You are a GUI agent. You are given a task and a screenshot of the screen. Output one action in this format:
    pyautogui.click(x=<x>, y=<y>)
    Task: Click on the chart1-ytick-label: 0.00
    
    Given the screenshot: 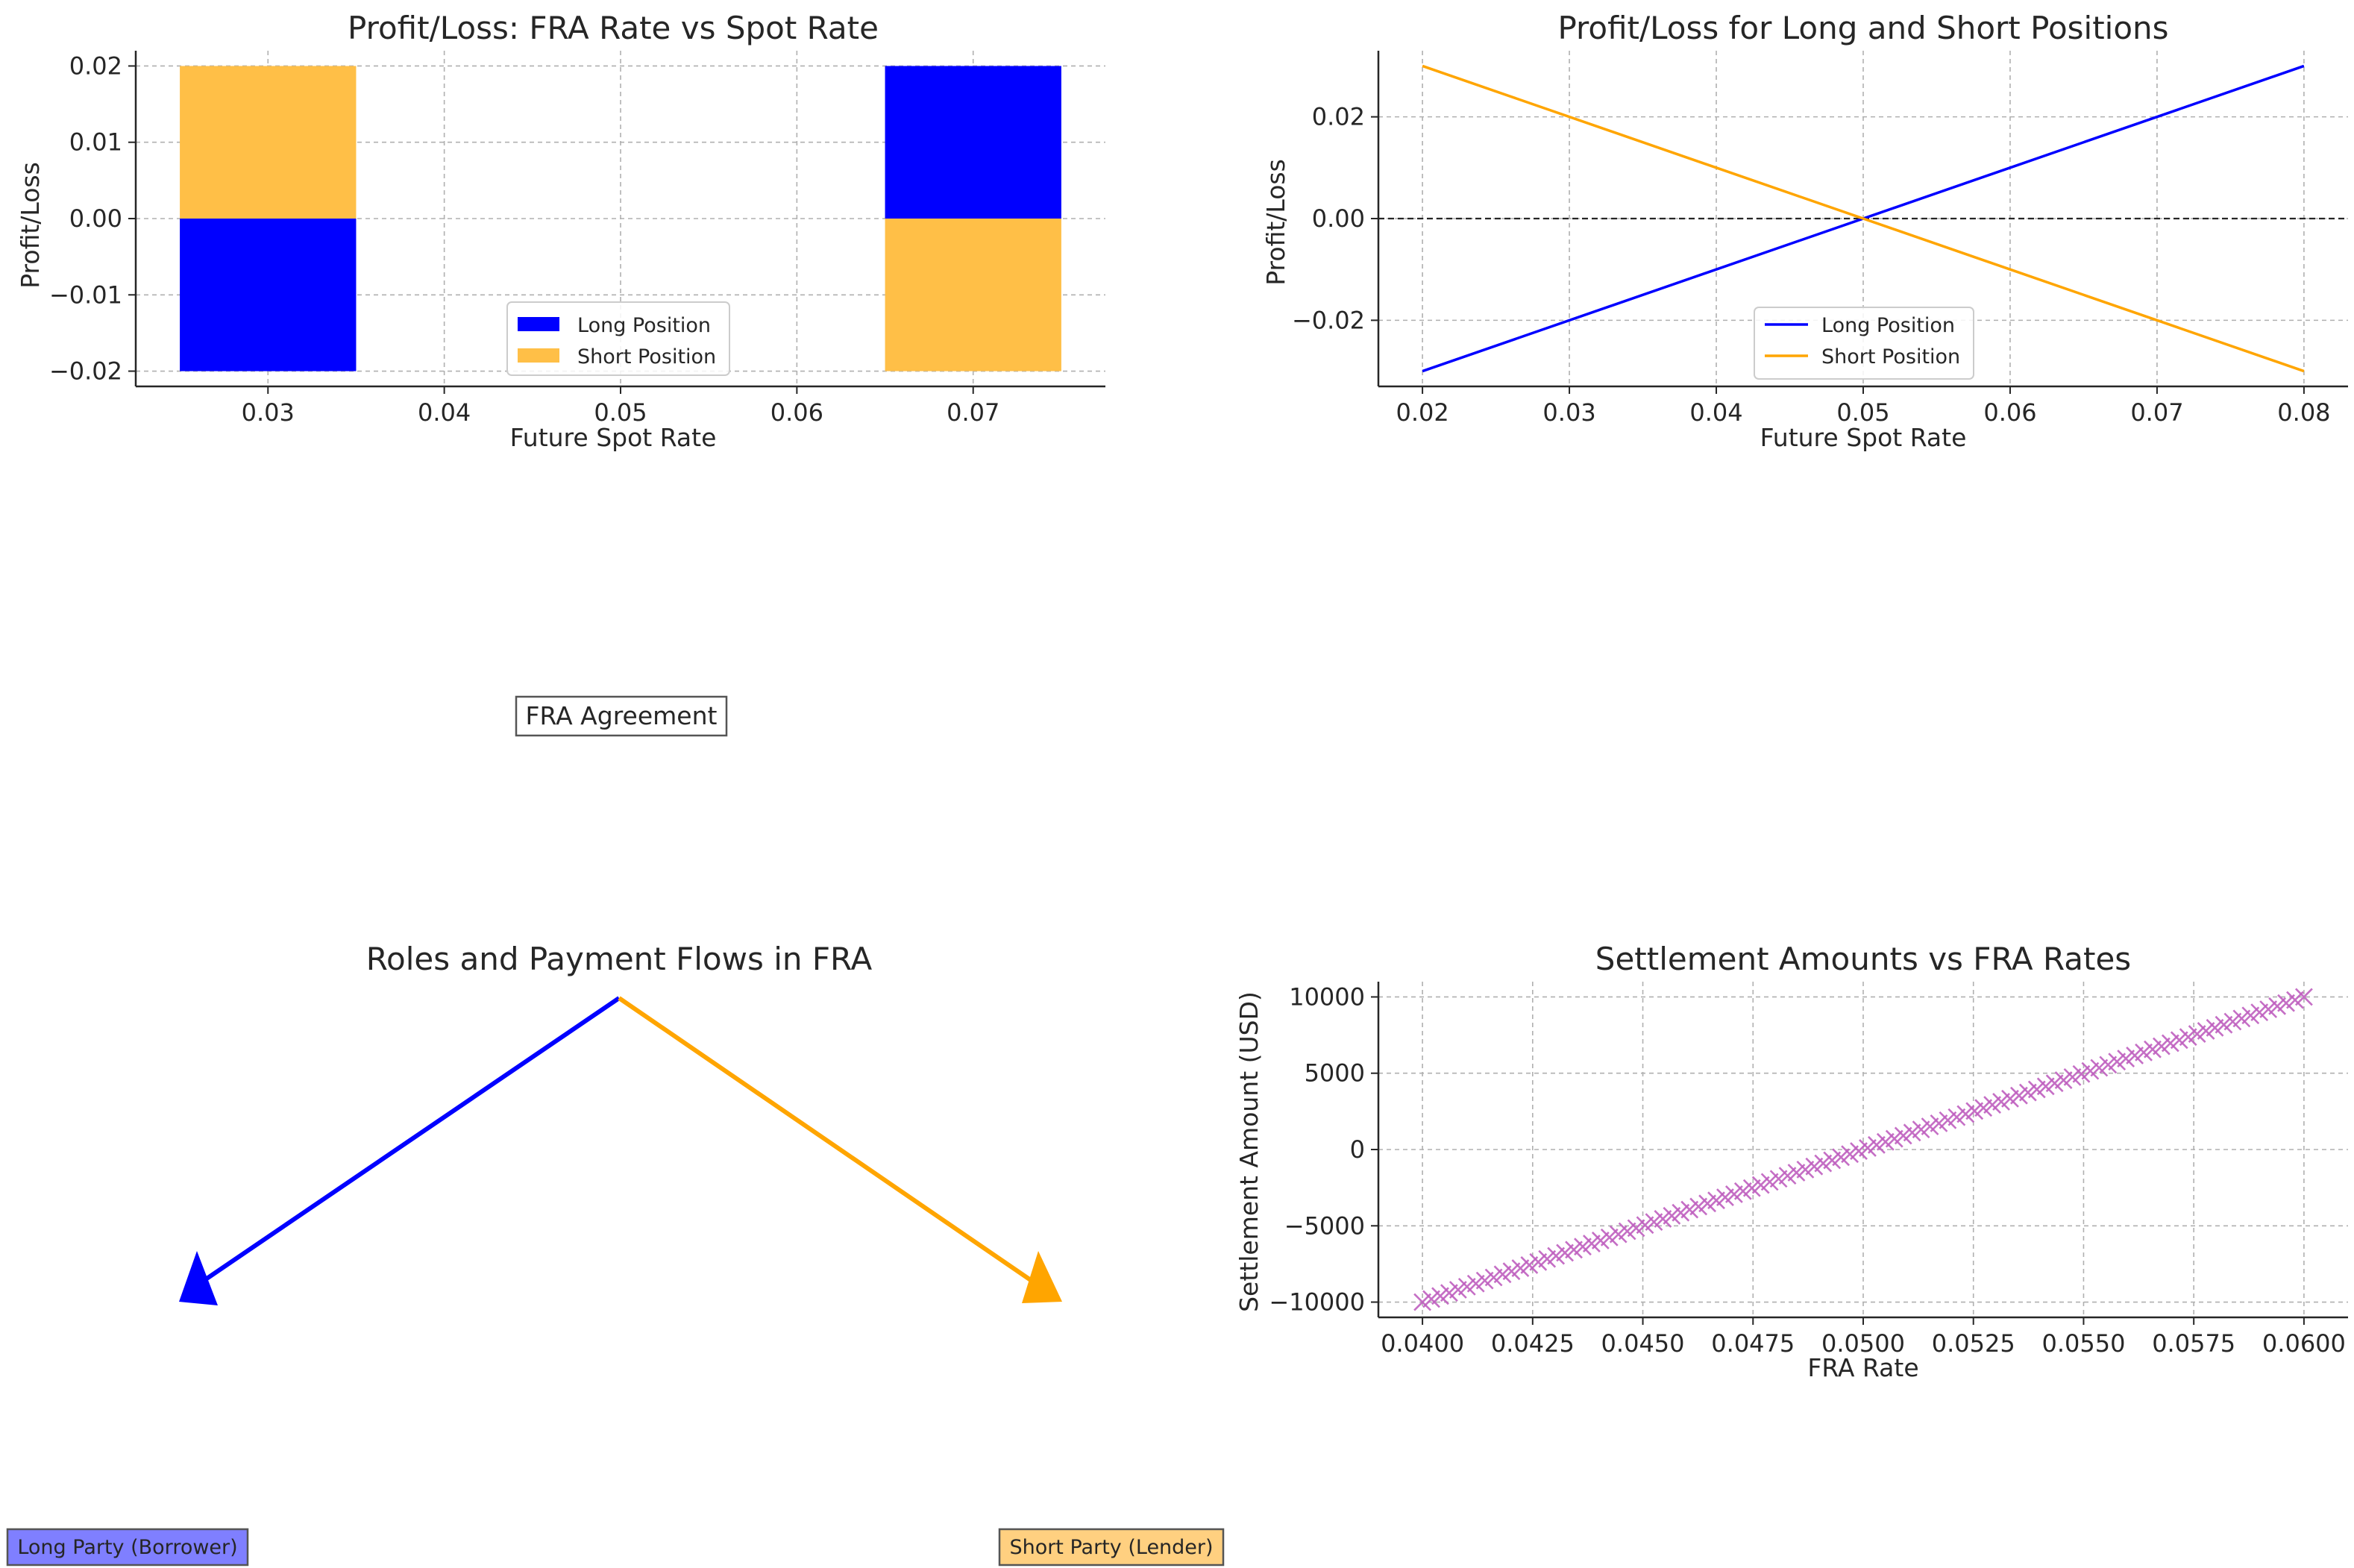 What is the action you would take?
    pyautogui.click(x=95, y=218)
    